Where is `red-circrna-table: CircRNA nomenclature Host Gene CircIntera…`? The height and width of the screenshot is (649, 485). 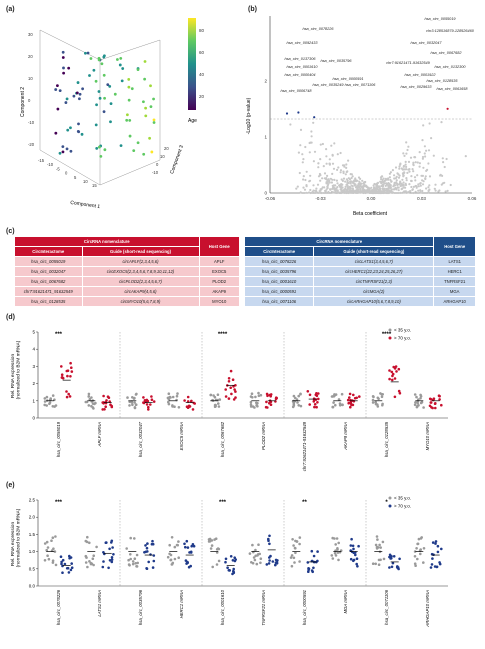 red-circrna-table: CircRNA nomenclature Host Gene CircIntera… is located at coordinates (127, 271).